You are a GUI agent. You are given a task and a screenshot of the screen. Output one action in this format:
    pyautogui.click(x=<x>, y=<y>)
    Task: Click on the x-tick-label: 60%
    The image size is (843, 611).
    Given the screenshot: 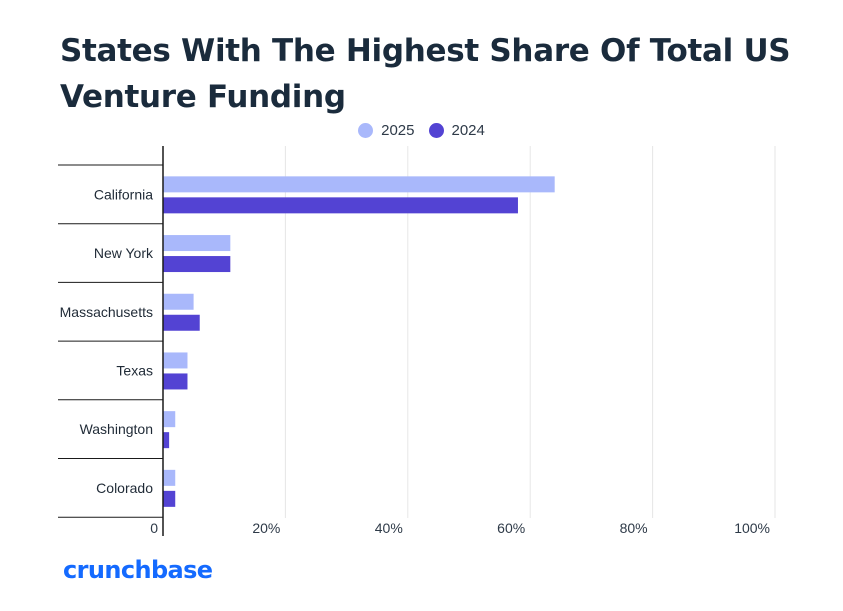 What is the action you would take?
    pyautogui.click(x=511, y=528)
    